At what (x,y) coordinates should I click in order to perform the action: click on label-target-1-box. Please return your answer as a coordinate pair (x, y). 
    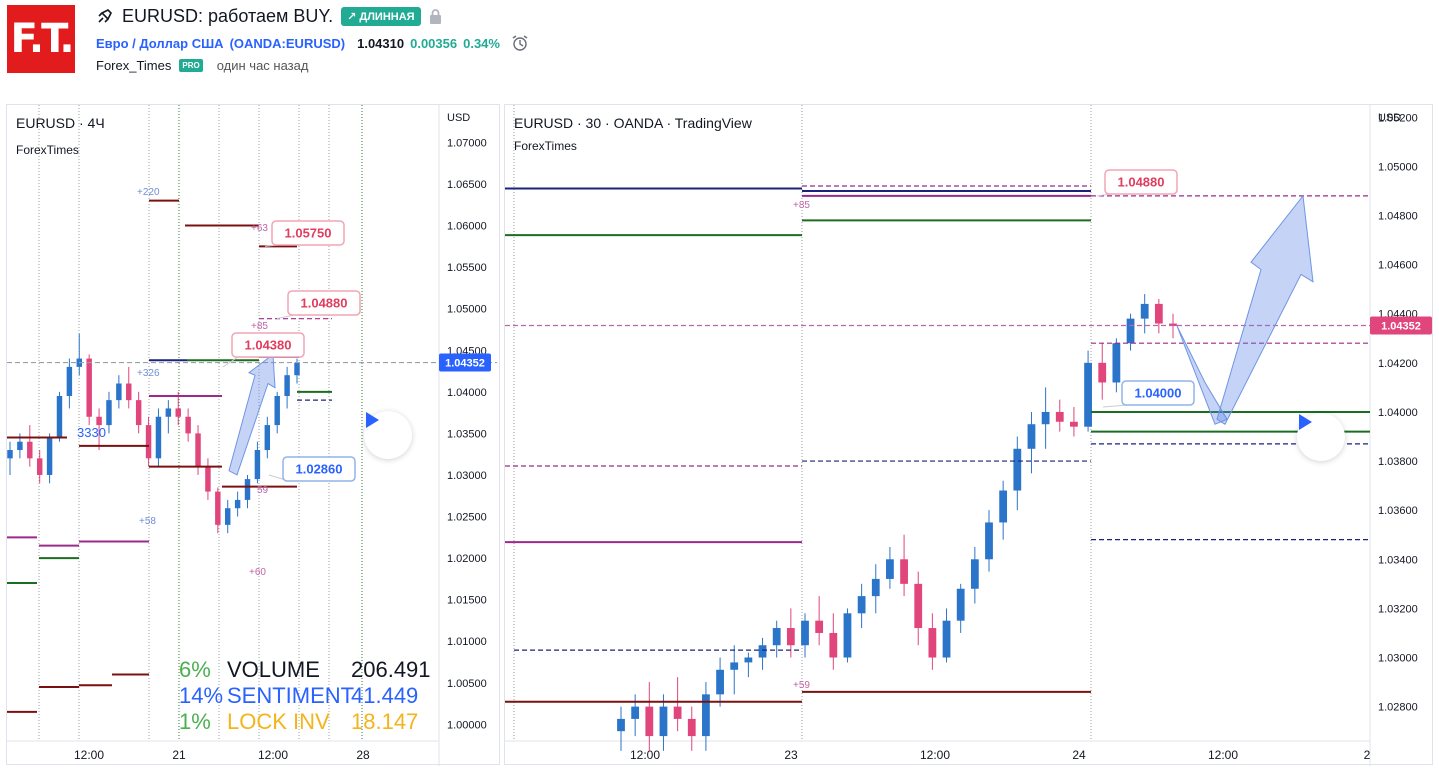
    Looking at the image, I should click on (308, 233).